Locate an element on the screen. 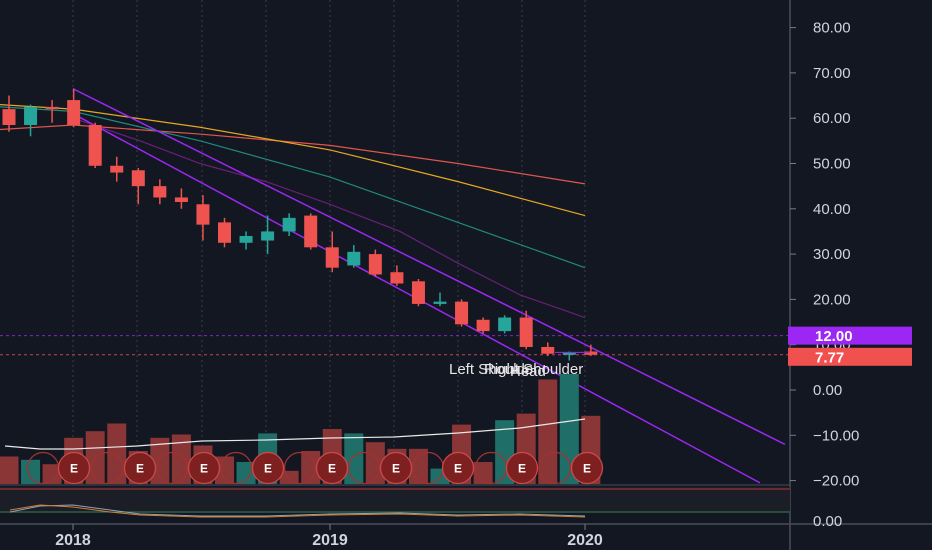 The width and height of the screenshot is (932, 550). volume-bars is located at coordinates (300, 429).